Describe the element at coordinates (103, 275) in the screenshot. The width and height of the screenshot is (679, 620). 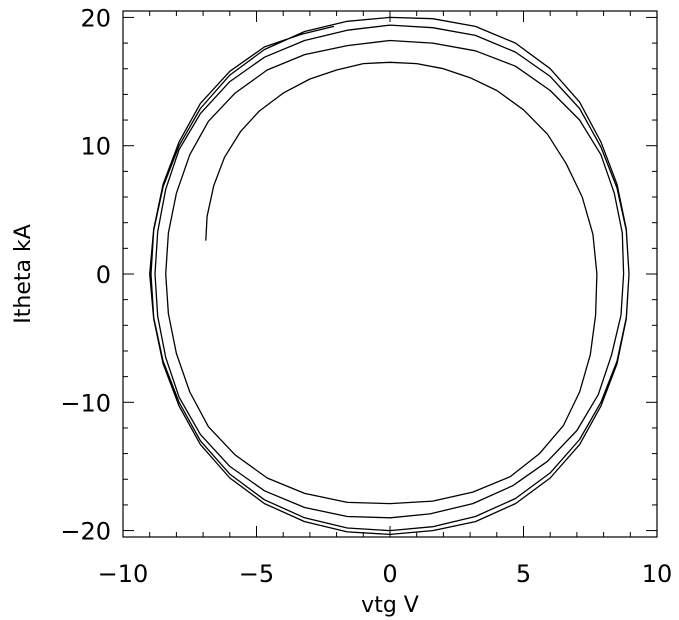
I see `y-tick-label: 0` at that location.